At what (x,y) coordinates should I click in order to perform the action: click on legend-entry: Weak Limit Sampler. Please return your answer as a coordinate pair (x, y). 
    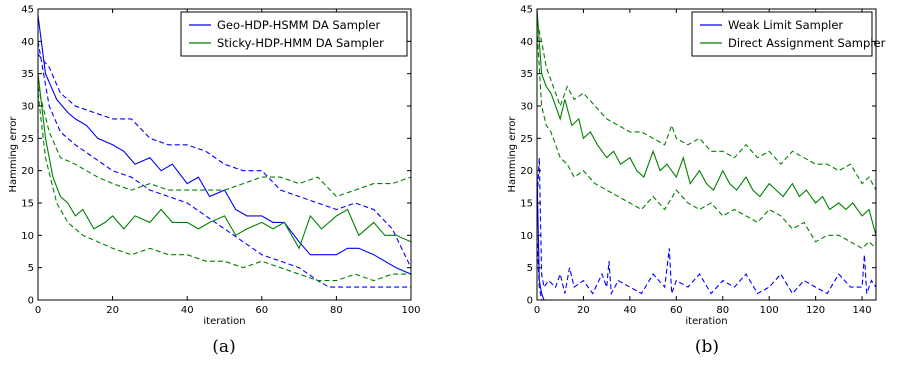
    Looking at the image, I should click on (785, 25).